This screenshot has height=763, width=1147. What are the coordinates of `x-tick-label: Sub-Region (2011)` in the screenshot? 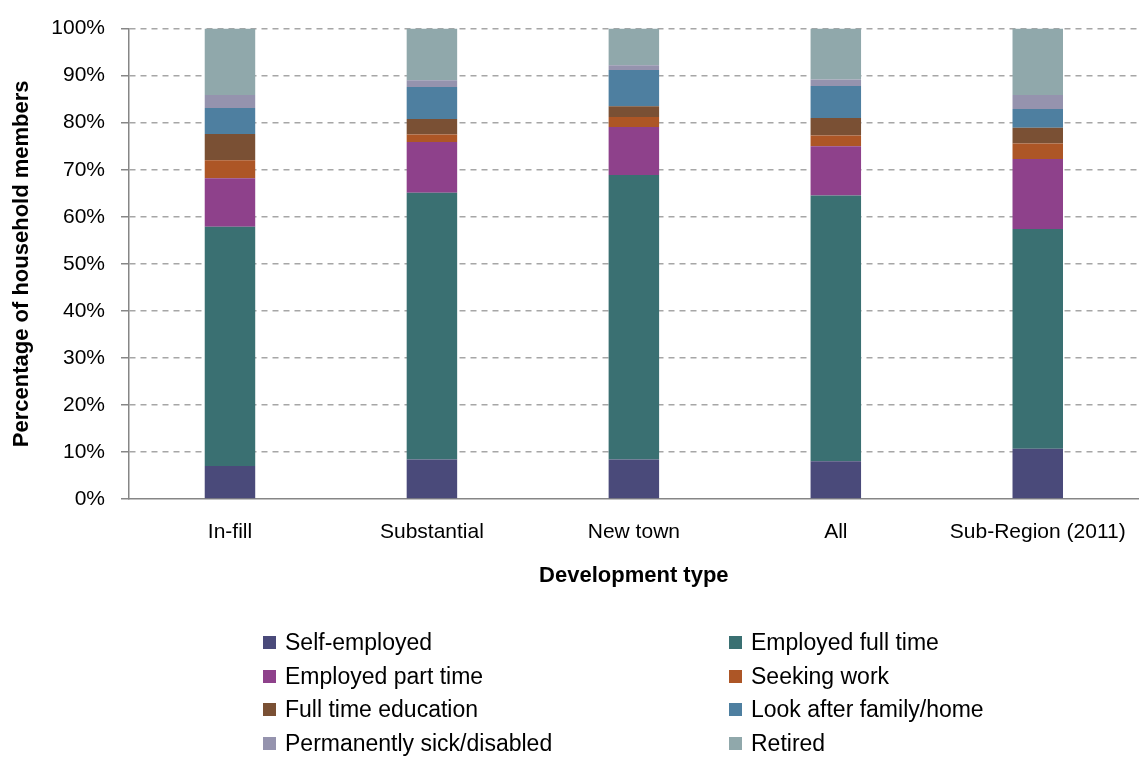 It's located at (1037, 531).